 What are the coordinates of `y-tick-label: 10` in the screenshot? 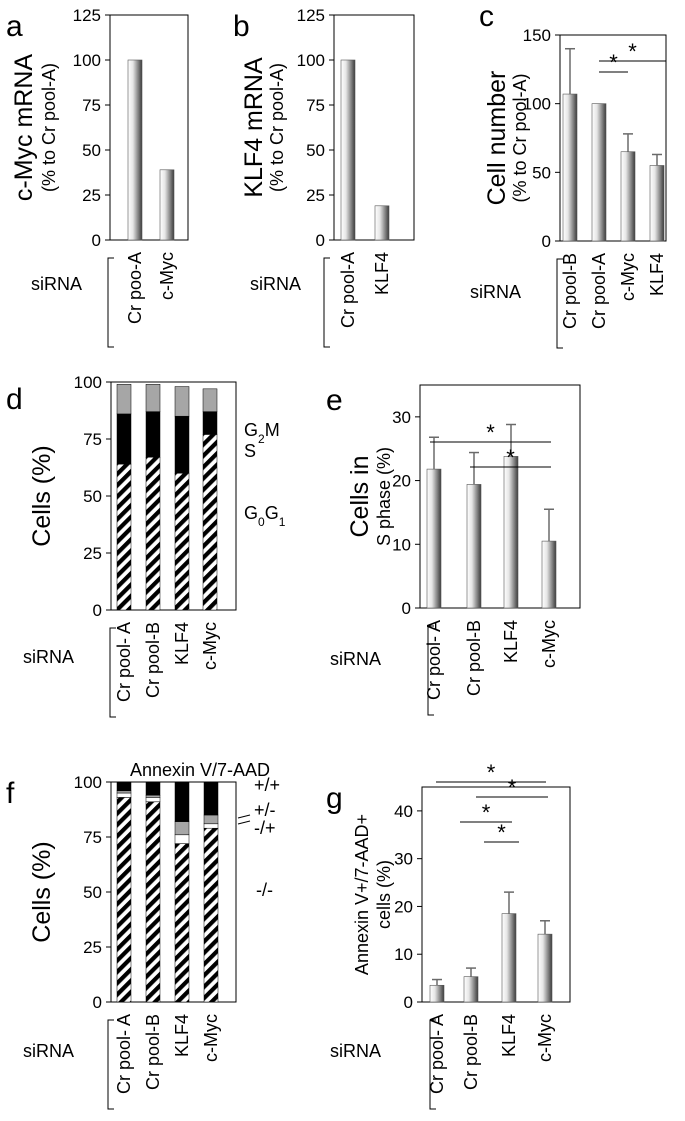 It's located at (403, 954).